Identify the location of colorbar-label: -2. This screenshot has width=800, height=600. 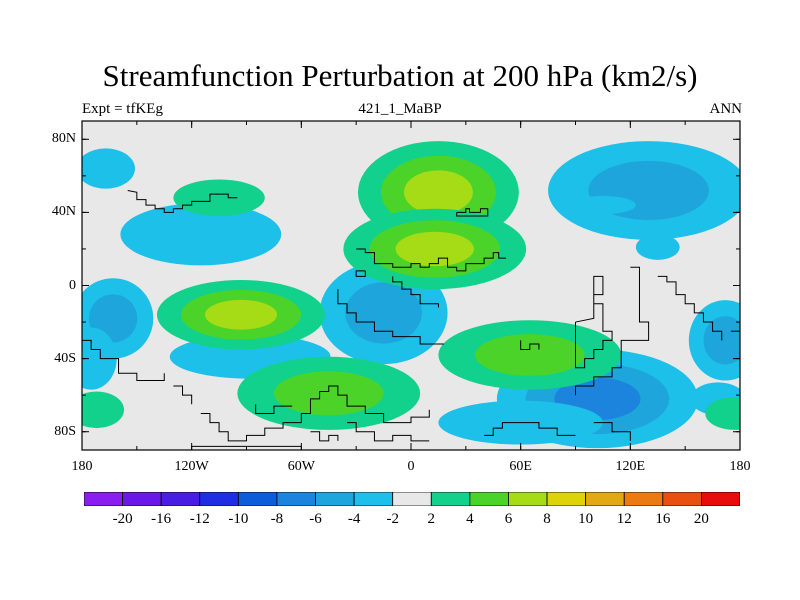
(392, 519).